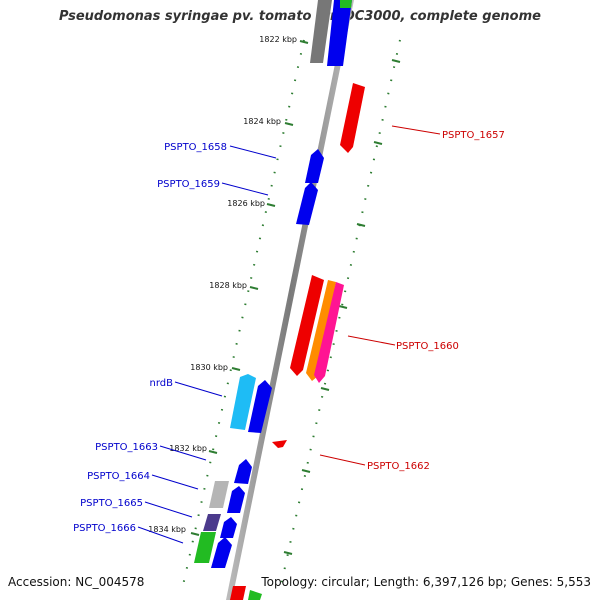  What do you see at coordinates (246, 203) in the screenshot?
I see `scale-label: 1826 kbp` at bounding box center [246, 203].